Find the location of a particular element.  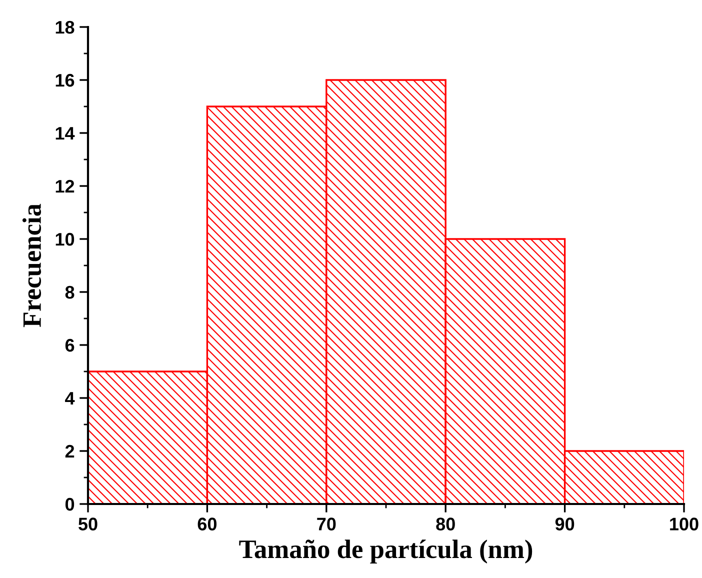

y-tick-label: 2 is located at coordinates (69, 451).